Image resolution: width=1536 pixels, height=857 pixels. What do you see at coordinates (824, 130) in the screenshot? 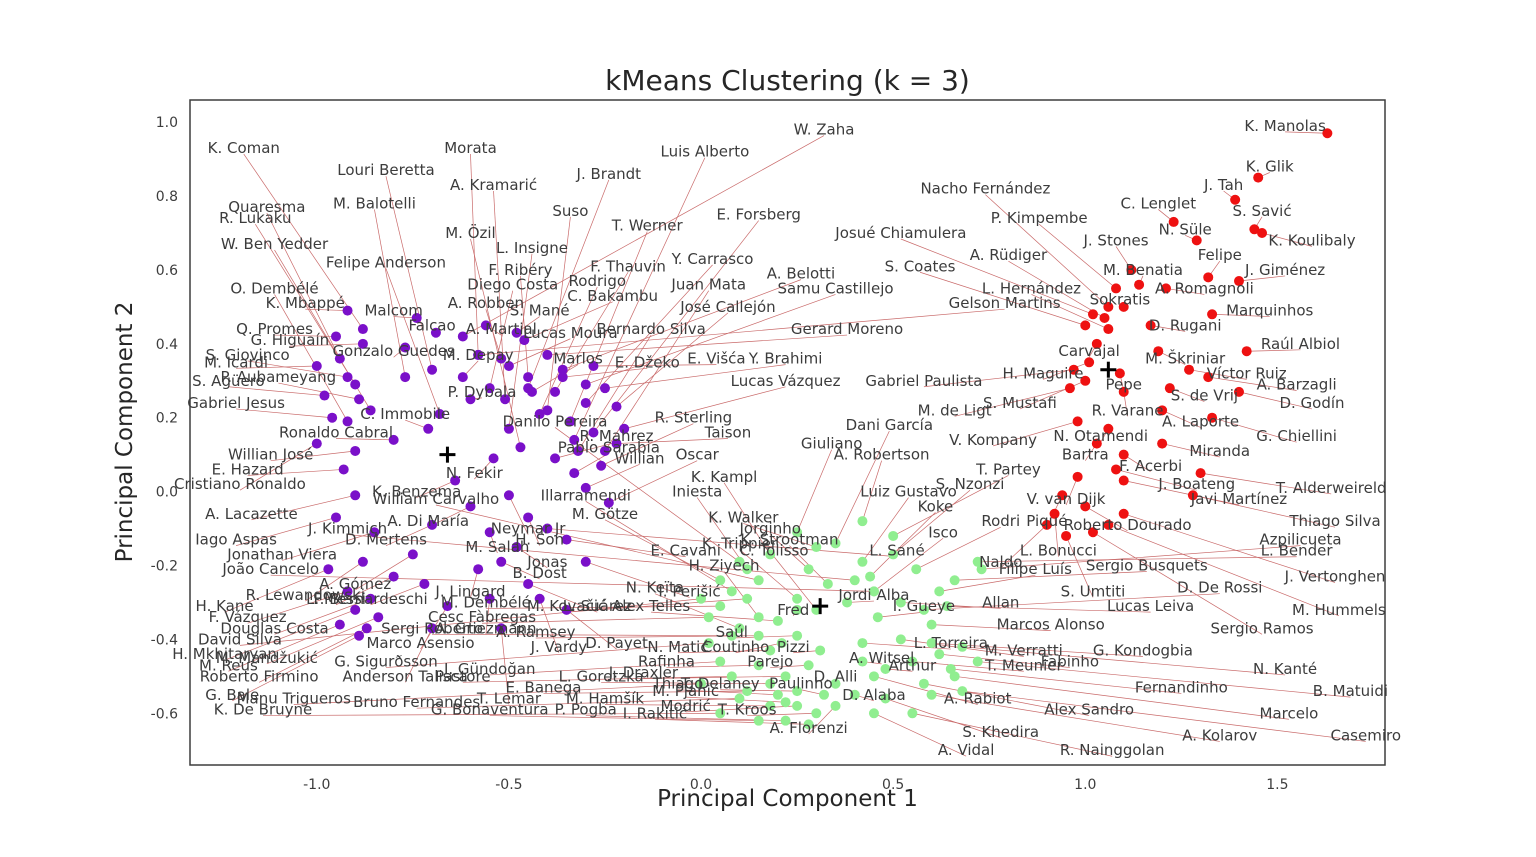
I see `player-label: W. Zaha` at bounding box center [824, 130].